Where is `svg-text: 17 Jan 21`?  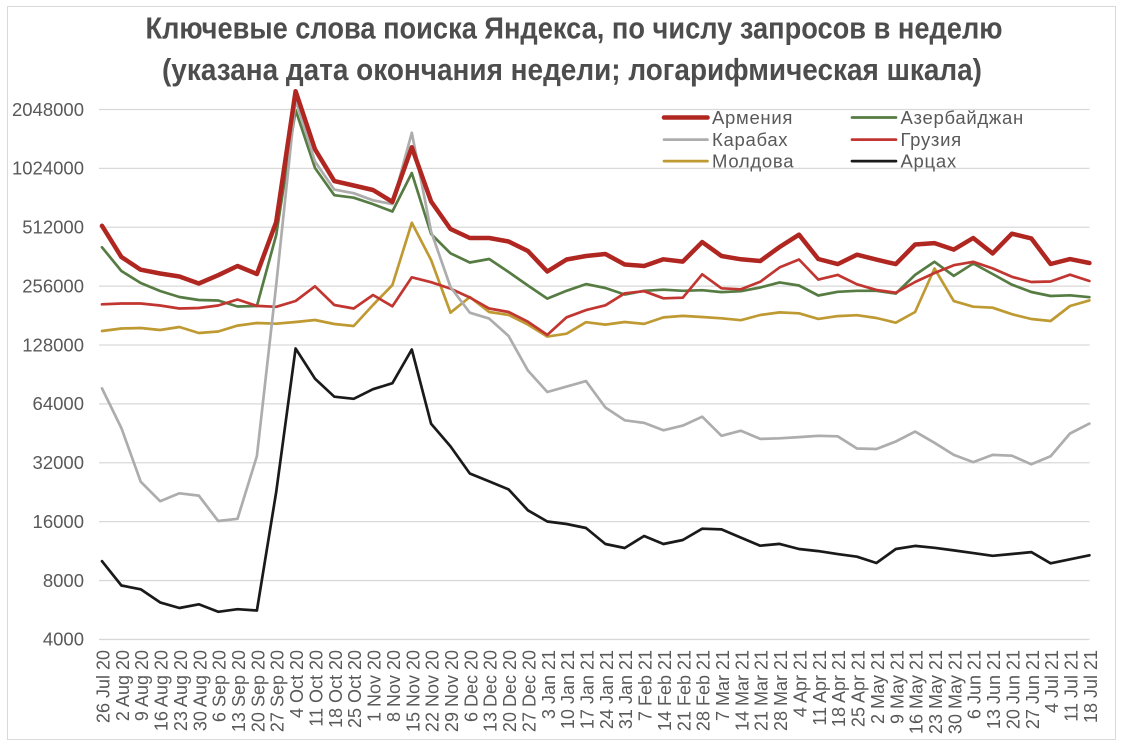 svg-text: 17 Jan 21 is located at coordinates (588, 689).